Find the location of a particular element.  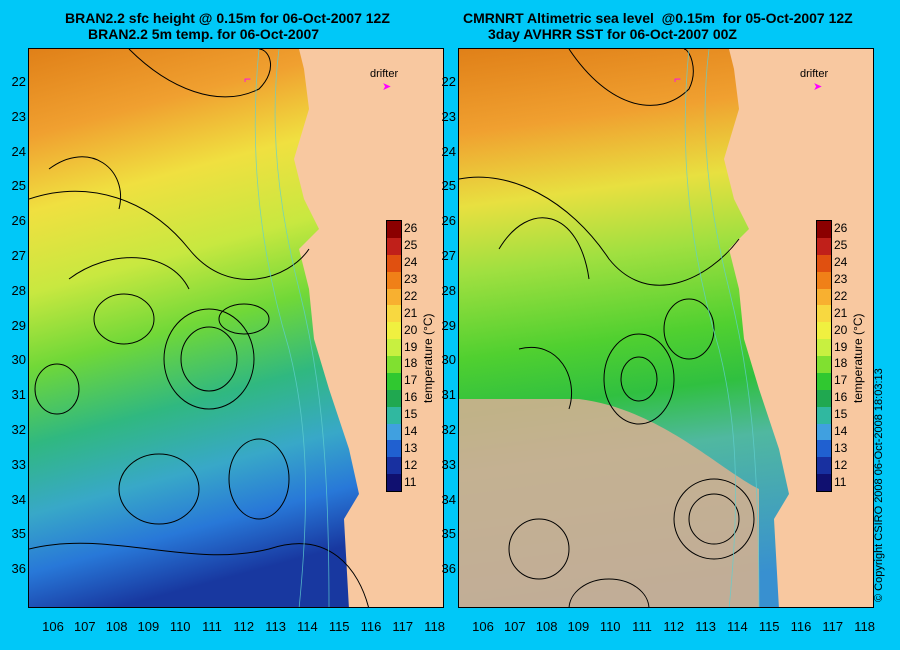

colorbar-right is located at coordinates (824, 356).